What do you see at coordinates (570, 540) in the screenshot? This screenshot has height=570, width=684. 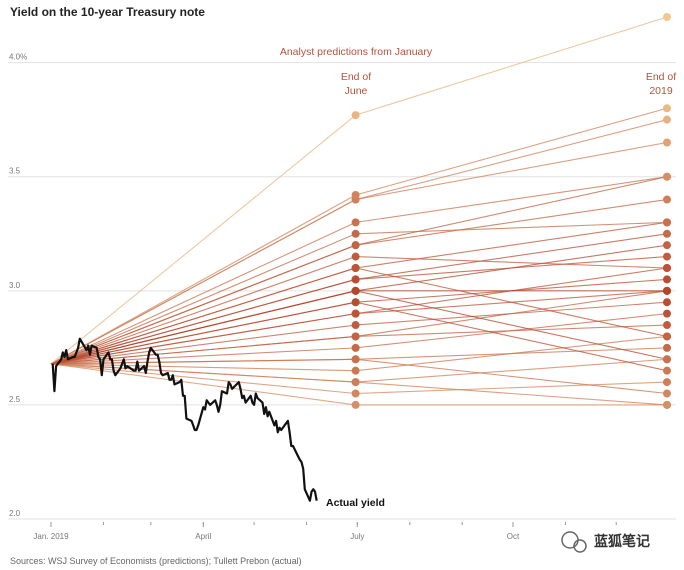 I see `wechat-icon` at bounding box center [570, 540].